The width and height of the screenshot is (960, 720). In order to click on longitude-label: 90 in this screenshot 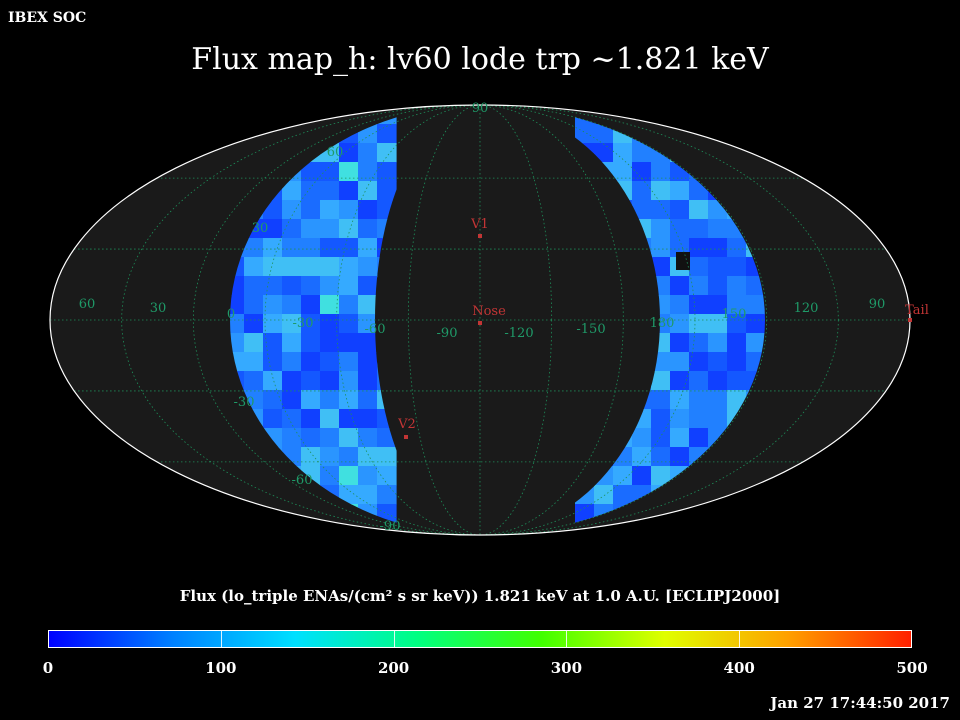, I will do `click(877, 304)`.